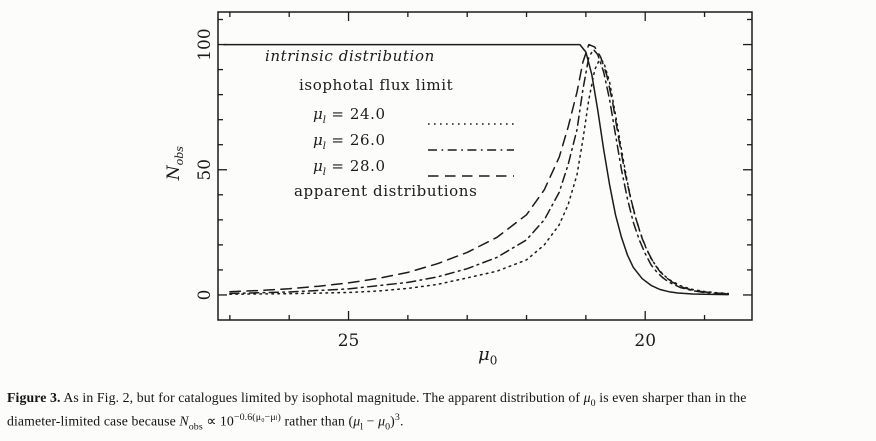 The width and height of the screenshot is (876, 441). I want to click on caption-segment: diameter-limited case because, so click(93, 421).